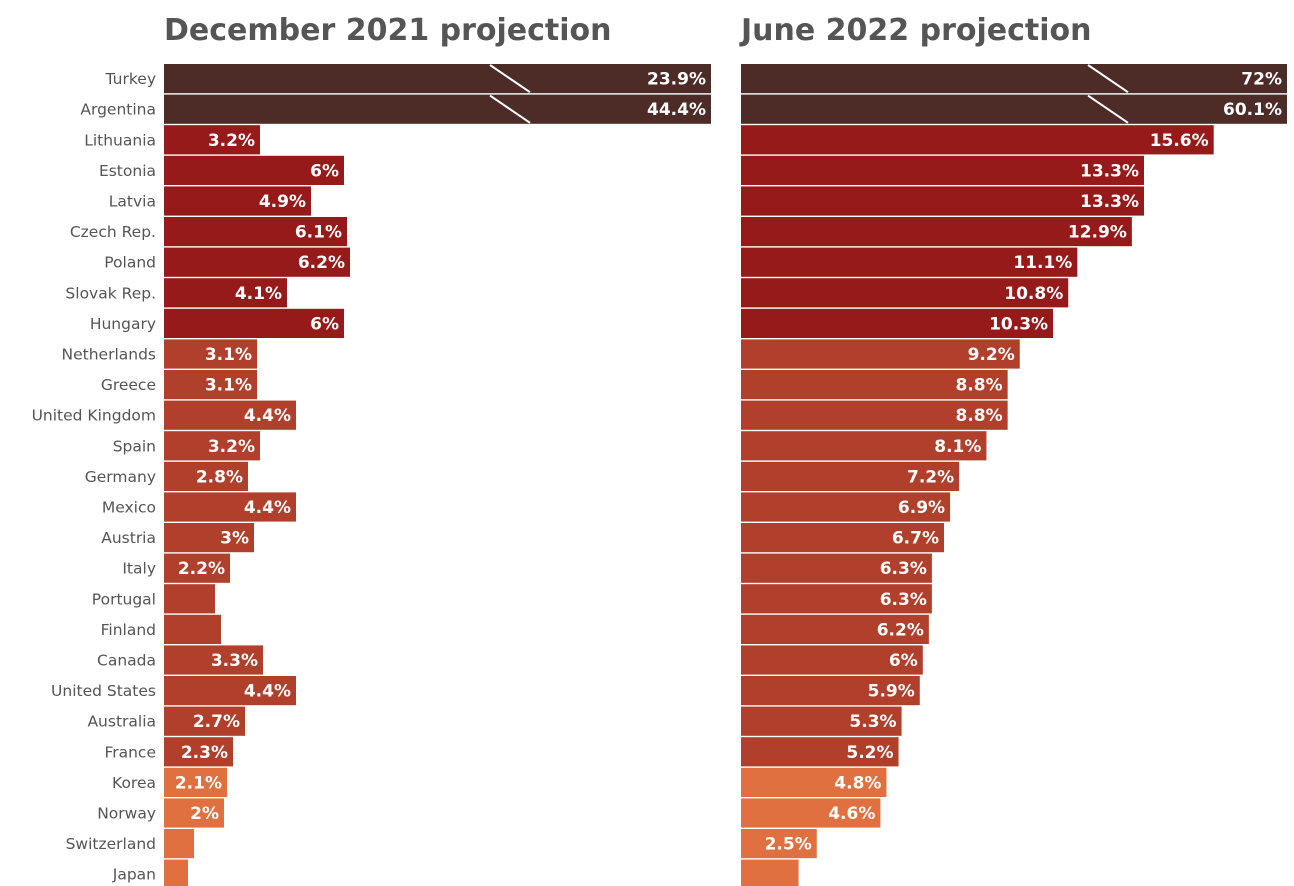  Describe the element at coordinates (788, 845) in the screenshot. I see `value-label-switzerland: 2.5%` at that location.